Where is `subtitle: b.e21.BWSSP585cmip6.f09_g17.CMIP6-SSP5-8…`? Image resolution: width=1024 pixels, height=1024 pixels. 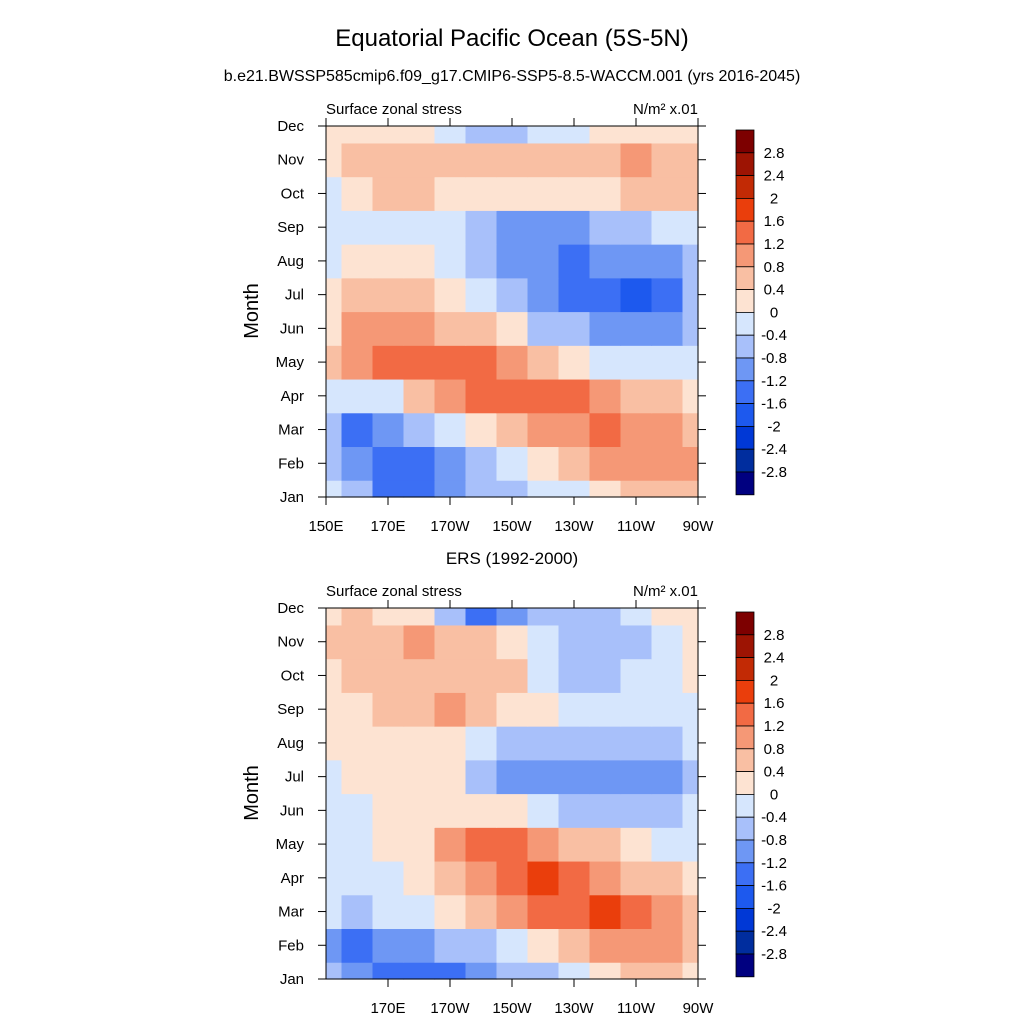
subtitle: b.e21.BWSSP585cmip6.f09_g17.CMIP6-SSP5-8… is located at coordinates (512, 76).